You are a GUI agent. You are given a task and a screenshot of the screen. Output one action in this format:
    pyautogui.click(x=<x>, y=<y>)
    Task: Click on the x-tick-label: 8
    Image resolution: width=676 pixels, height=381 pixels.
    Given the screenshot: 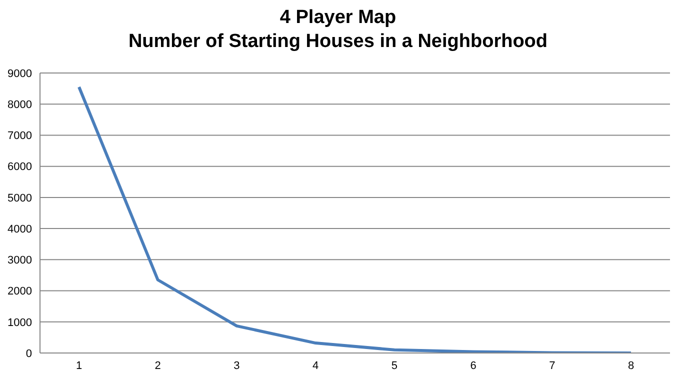 What is the action you would take?
    pyautogui.click(x=631, y=366)
    